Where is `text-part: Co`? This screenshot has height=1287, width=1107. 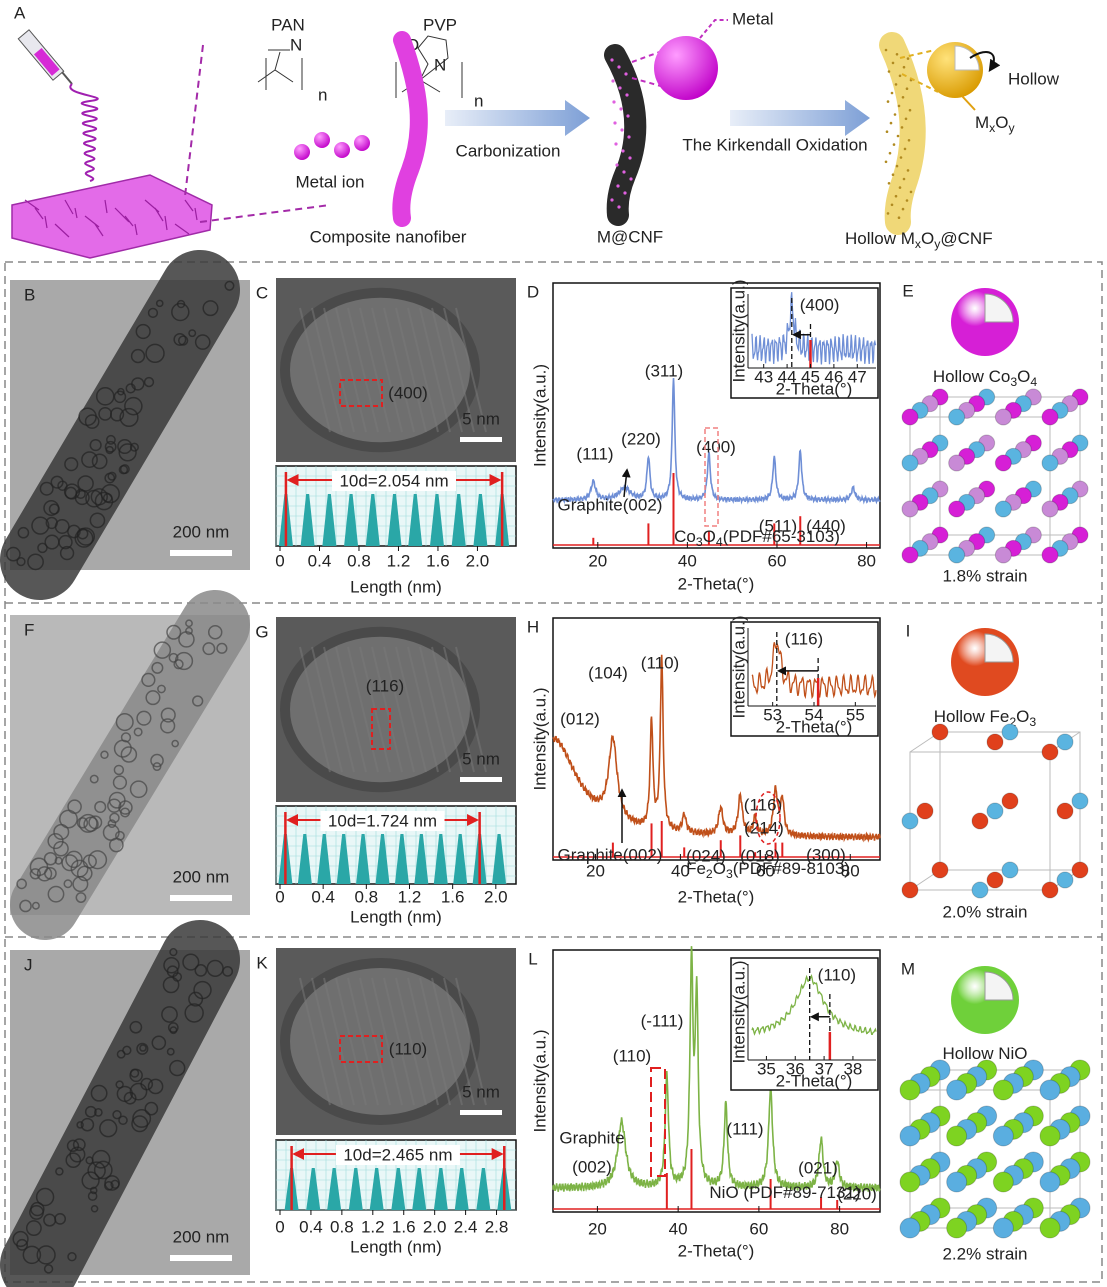
text-part: Co is located at coordinates (685, 536).